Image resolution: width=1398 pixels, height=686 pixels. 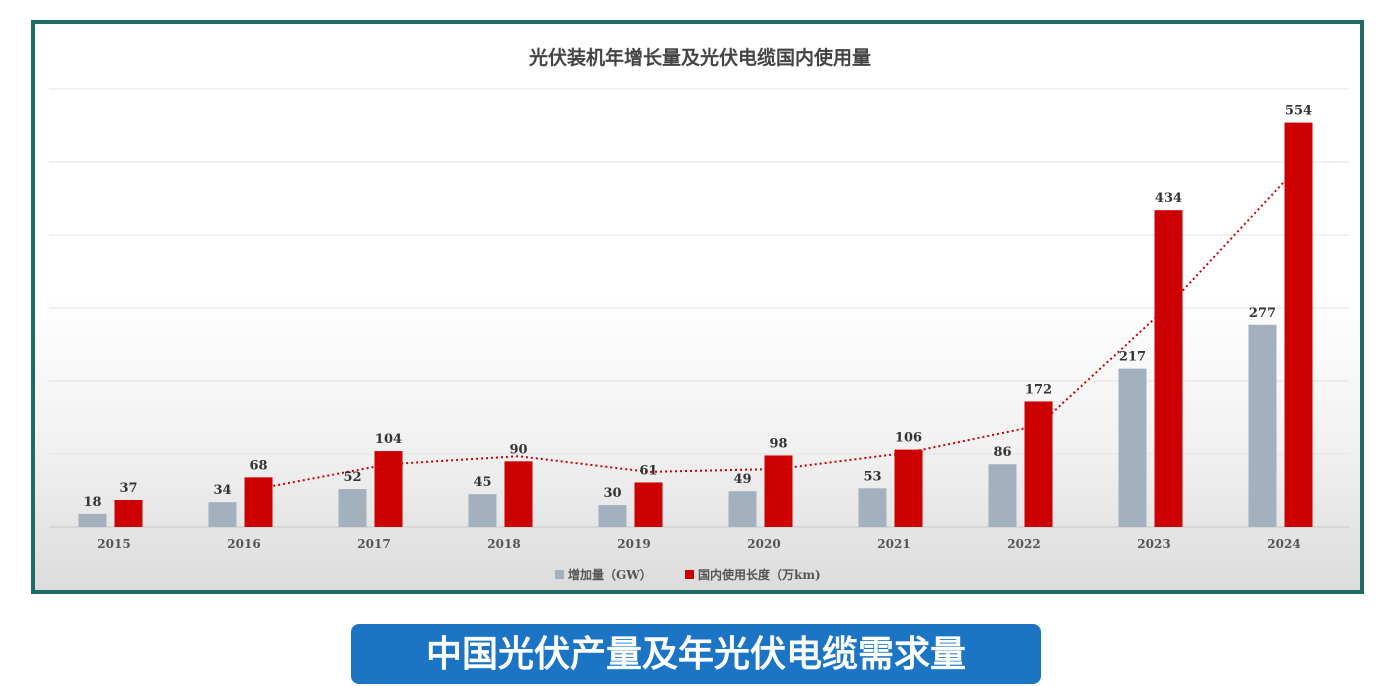 I want to click on data-label-domestic-2017: 104, so click(x=388, y=439).